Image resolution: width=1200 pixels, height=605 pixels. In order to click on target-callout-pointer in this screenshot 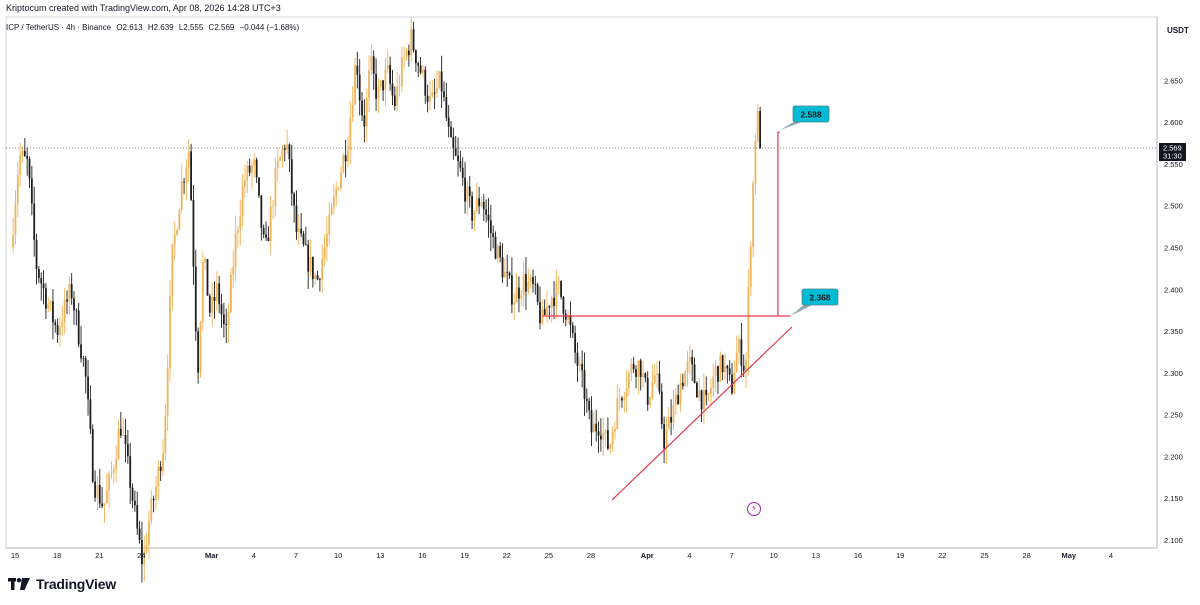, I will do `click(793, 125)`.